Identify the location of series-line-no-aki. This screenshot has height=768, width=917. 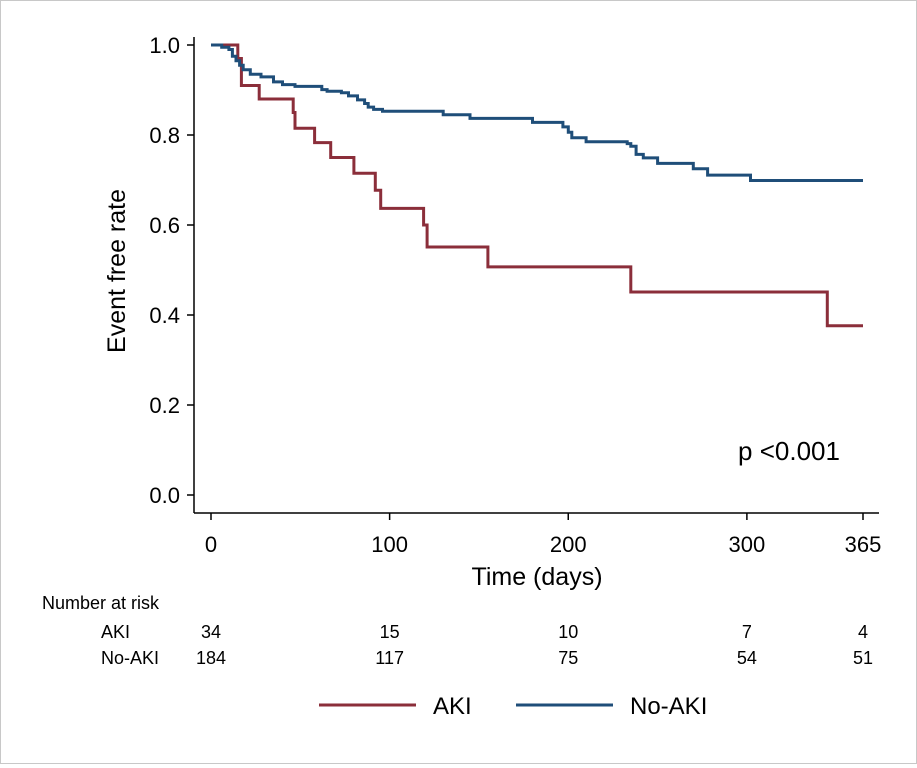
(537, 112).